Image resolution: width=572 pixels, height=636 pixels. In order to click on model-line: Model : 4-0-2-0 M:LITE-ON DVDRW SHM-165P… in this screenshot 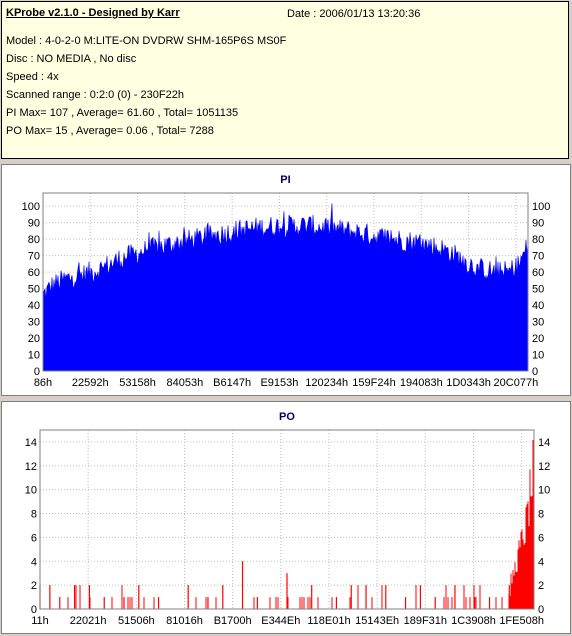, I will do `click(146, 41)`.